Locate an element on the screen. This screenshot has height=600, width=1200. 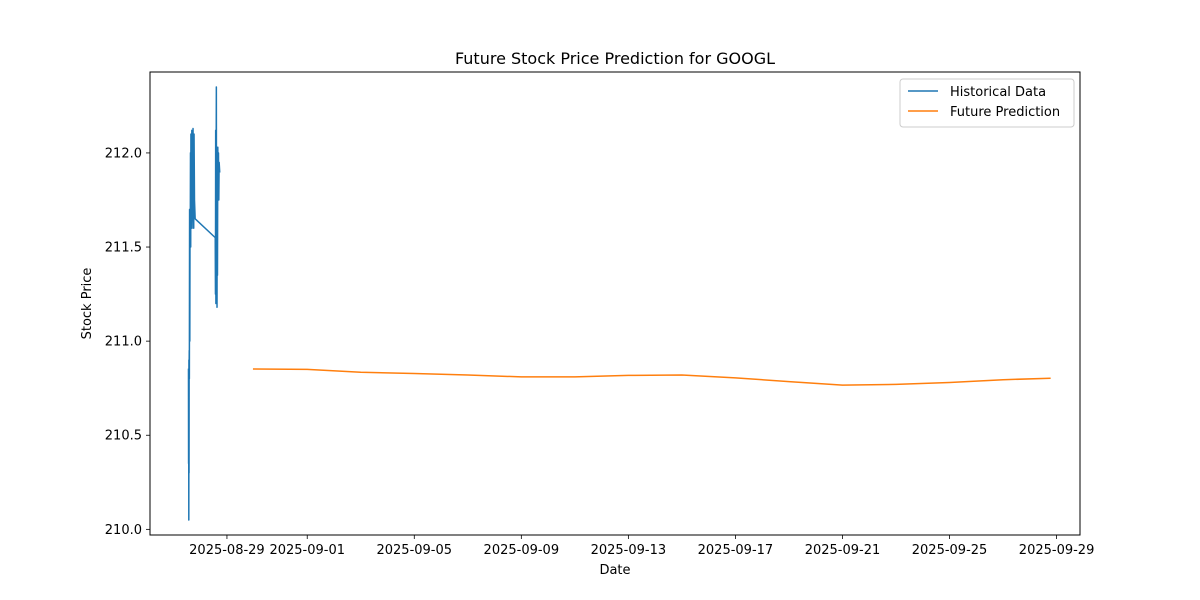
legend: Historical Data Future Prediction is located at coordinates (987, 103).